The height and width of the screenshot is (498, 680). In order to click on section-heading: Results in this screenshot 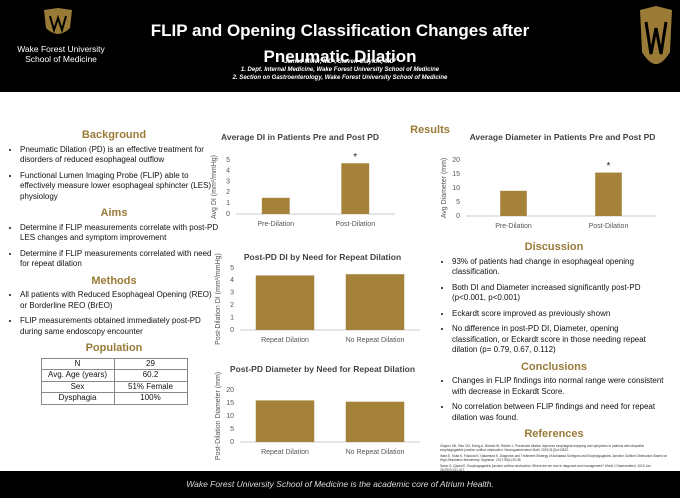, I will do `click(430, 130)`.